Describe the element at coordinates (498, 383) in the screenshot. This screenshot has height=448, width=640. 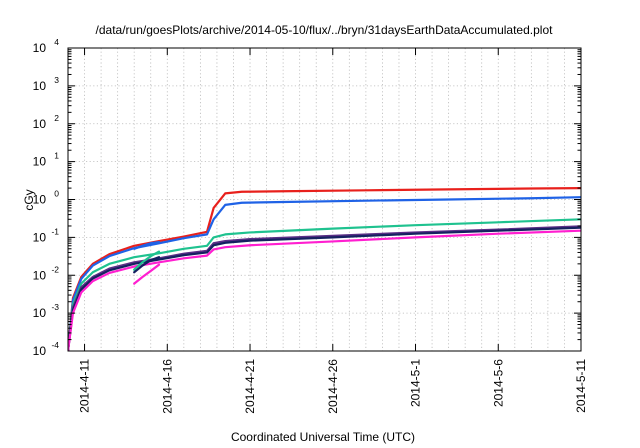
I see `x-tick-label: 2014-5-6` at that location.